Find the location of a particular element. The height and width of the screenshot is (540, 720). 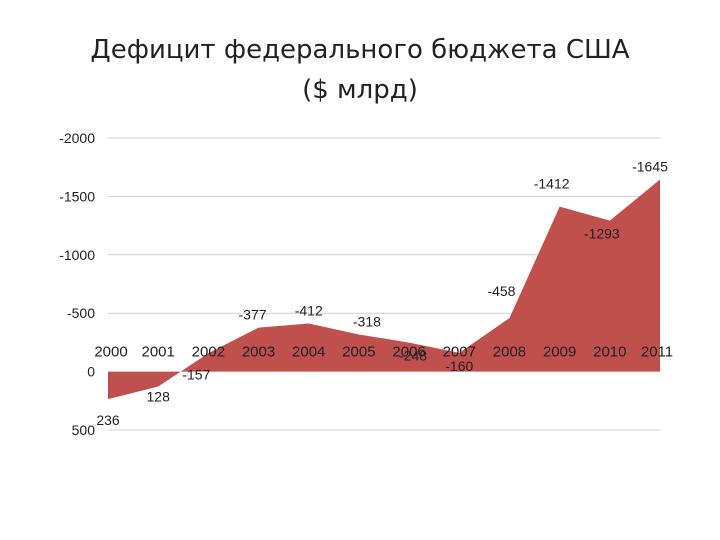

x-tick-label: 2004 is located at coordinates (308, 352).